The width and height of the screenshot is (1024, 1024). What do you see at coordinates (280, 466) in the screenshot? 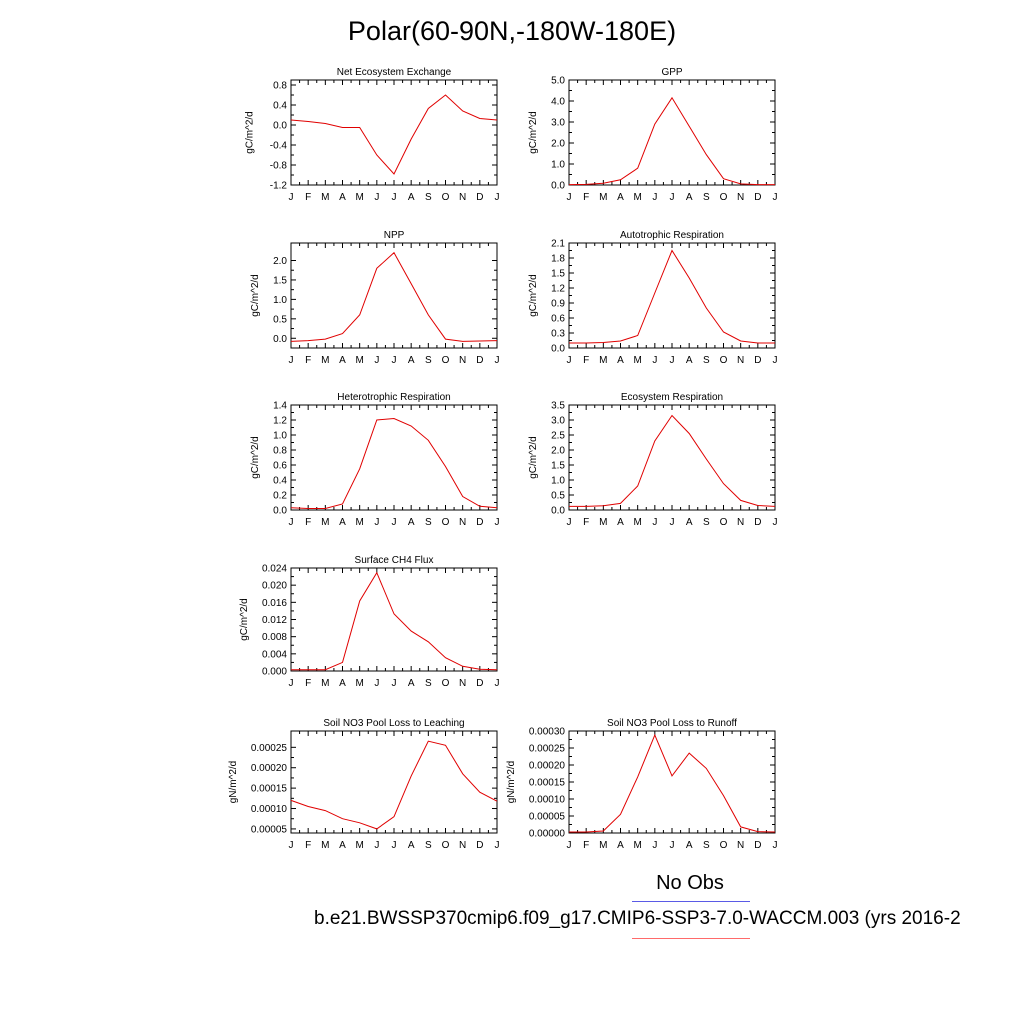
I see `y-tick-label: 0.6` at bounding box center [280, 466].